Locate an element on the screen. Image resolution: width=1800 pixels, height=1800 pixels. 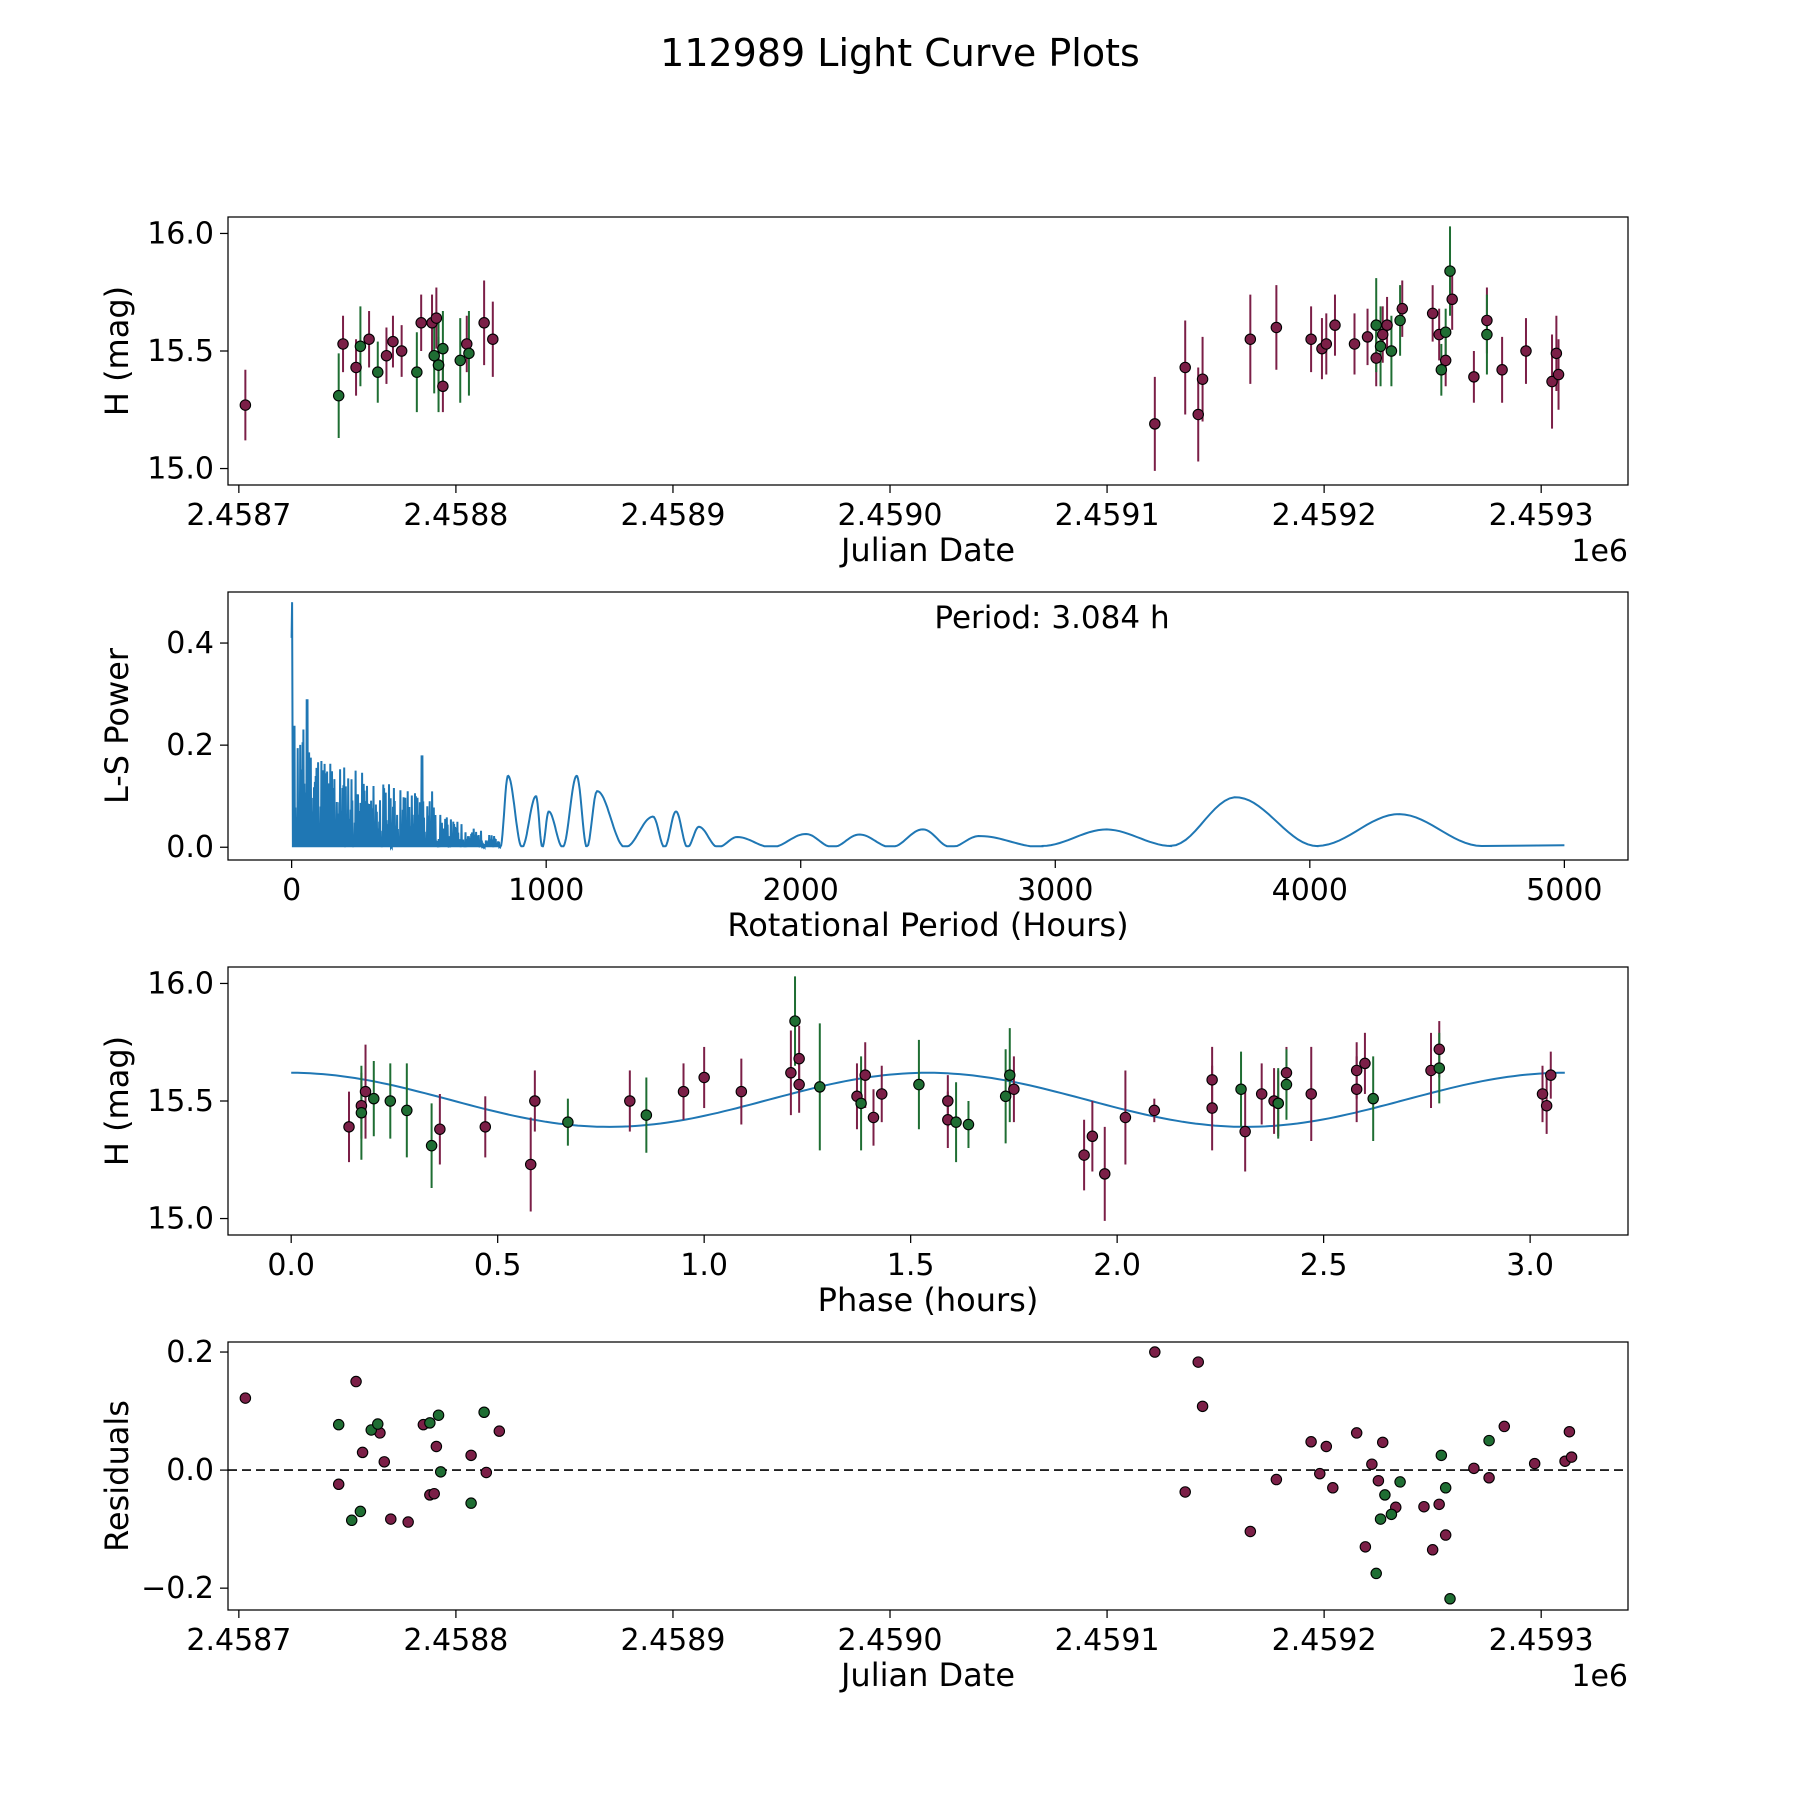
x-tick-label: 3000 is located at coordinates (1055, 890).